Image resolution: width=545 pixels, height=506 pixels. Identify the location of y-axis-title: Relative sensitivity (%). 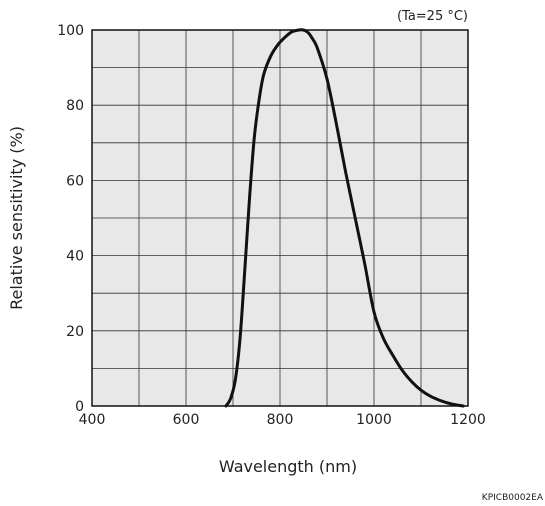
(16, 218).